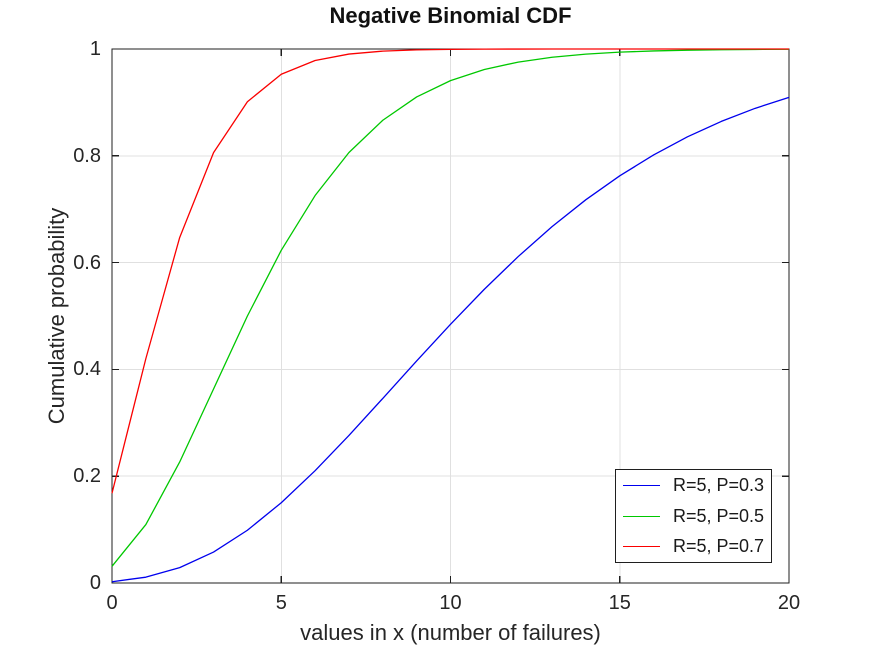 Image resolution: width=872 pixels, height=654 pixels. I want to click on chart-title: Negative Binomial CDF, so click(450, 15).